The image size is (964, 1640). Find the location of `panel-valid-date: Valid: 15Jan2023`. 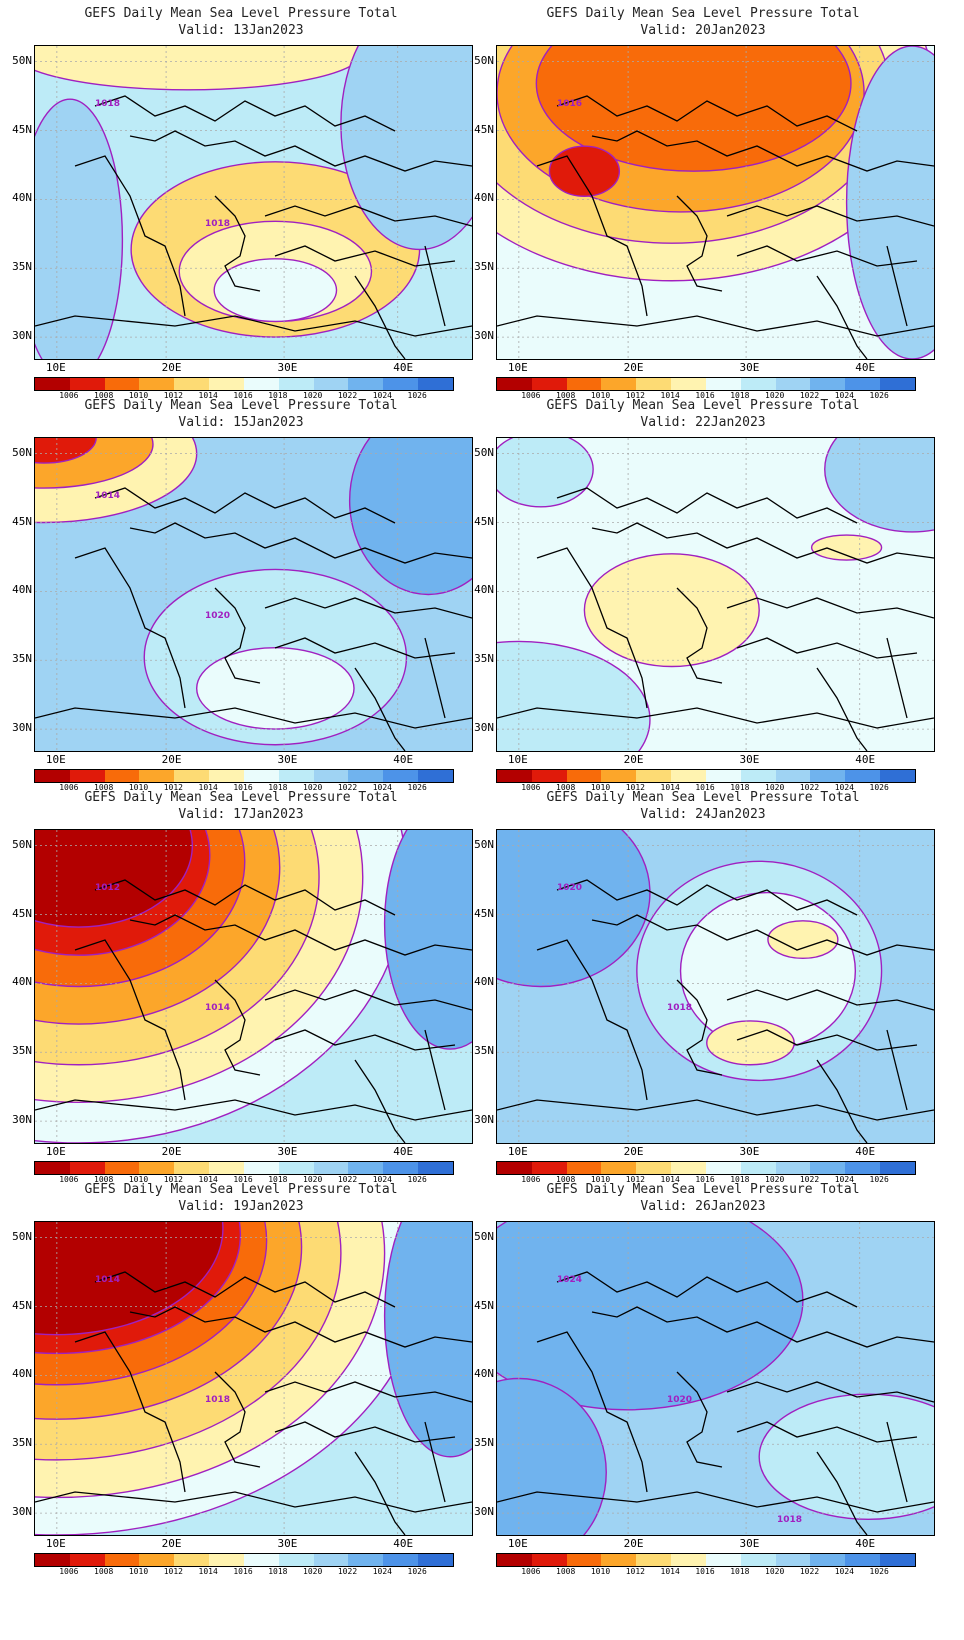

panel-valid-date: Valid: 15Jan2023 is located at coordinates (241, 422).